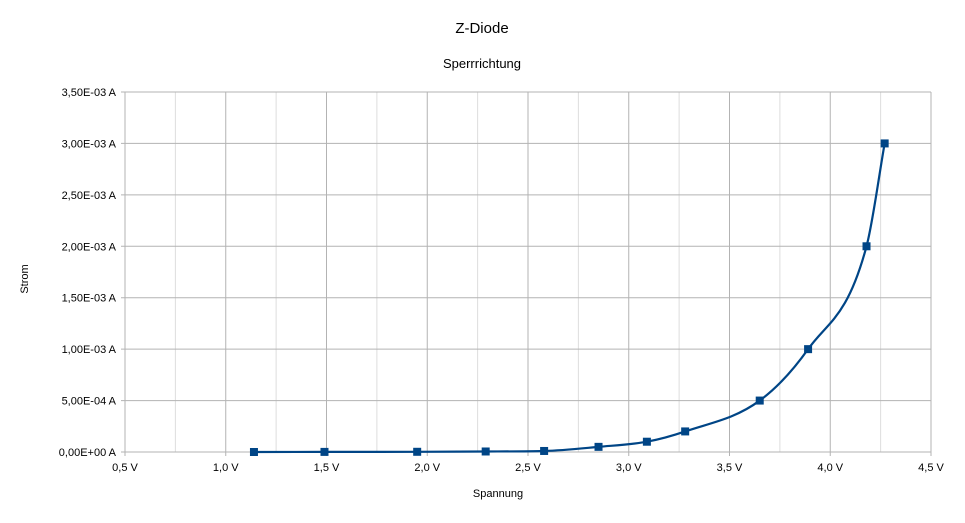 The image size is (965, 523). I want to click on x-tick-label: 1,0 V, so click(226, 468).